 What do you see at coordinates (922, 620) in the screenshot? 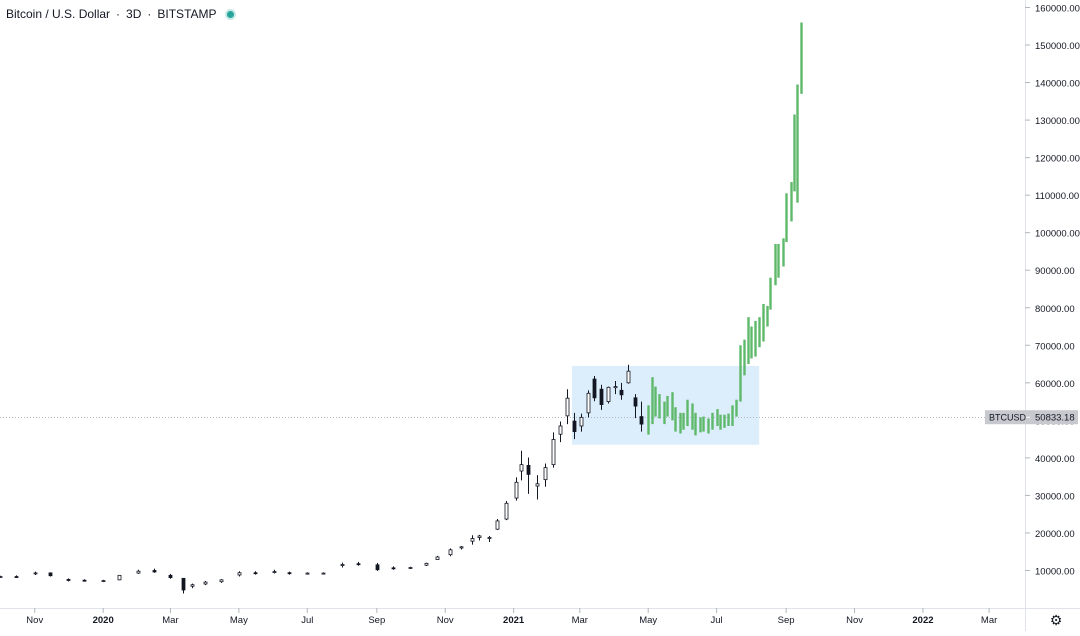
I see `x-tick-label: 2022` at bounding box center [922, 620].